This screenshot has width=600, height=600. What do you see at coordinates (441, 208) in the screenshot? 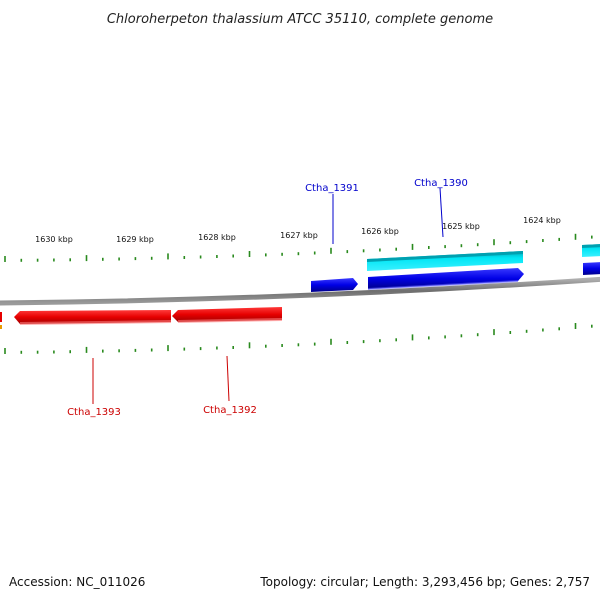
I see `label-ctha-1390: Ctha_1390` at bounding box center [441, 208].